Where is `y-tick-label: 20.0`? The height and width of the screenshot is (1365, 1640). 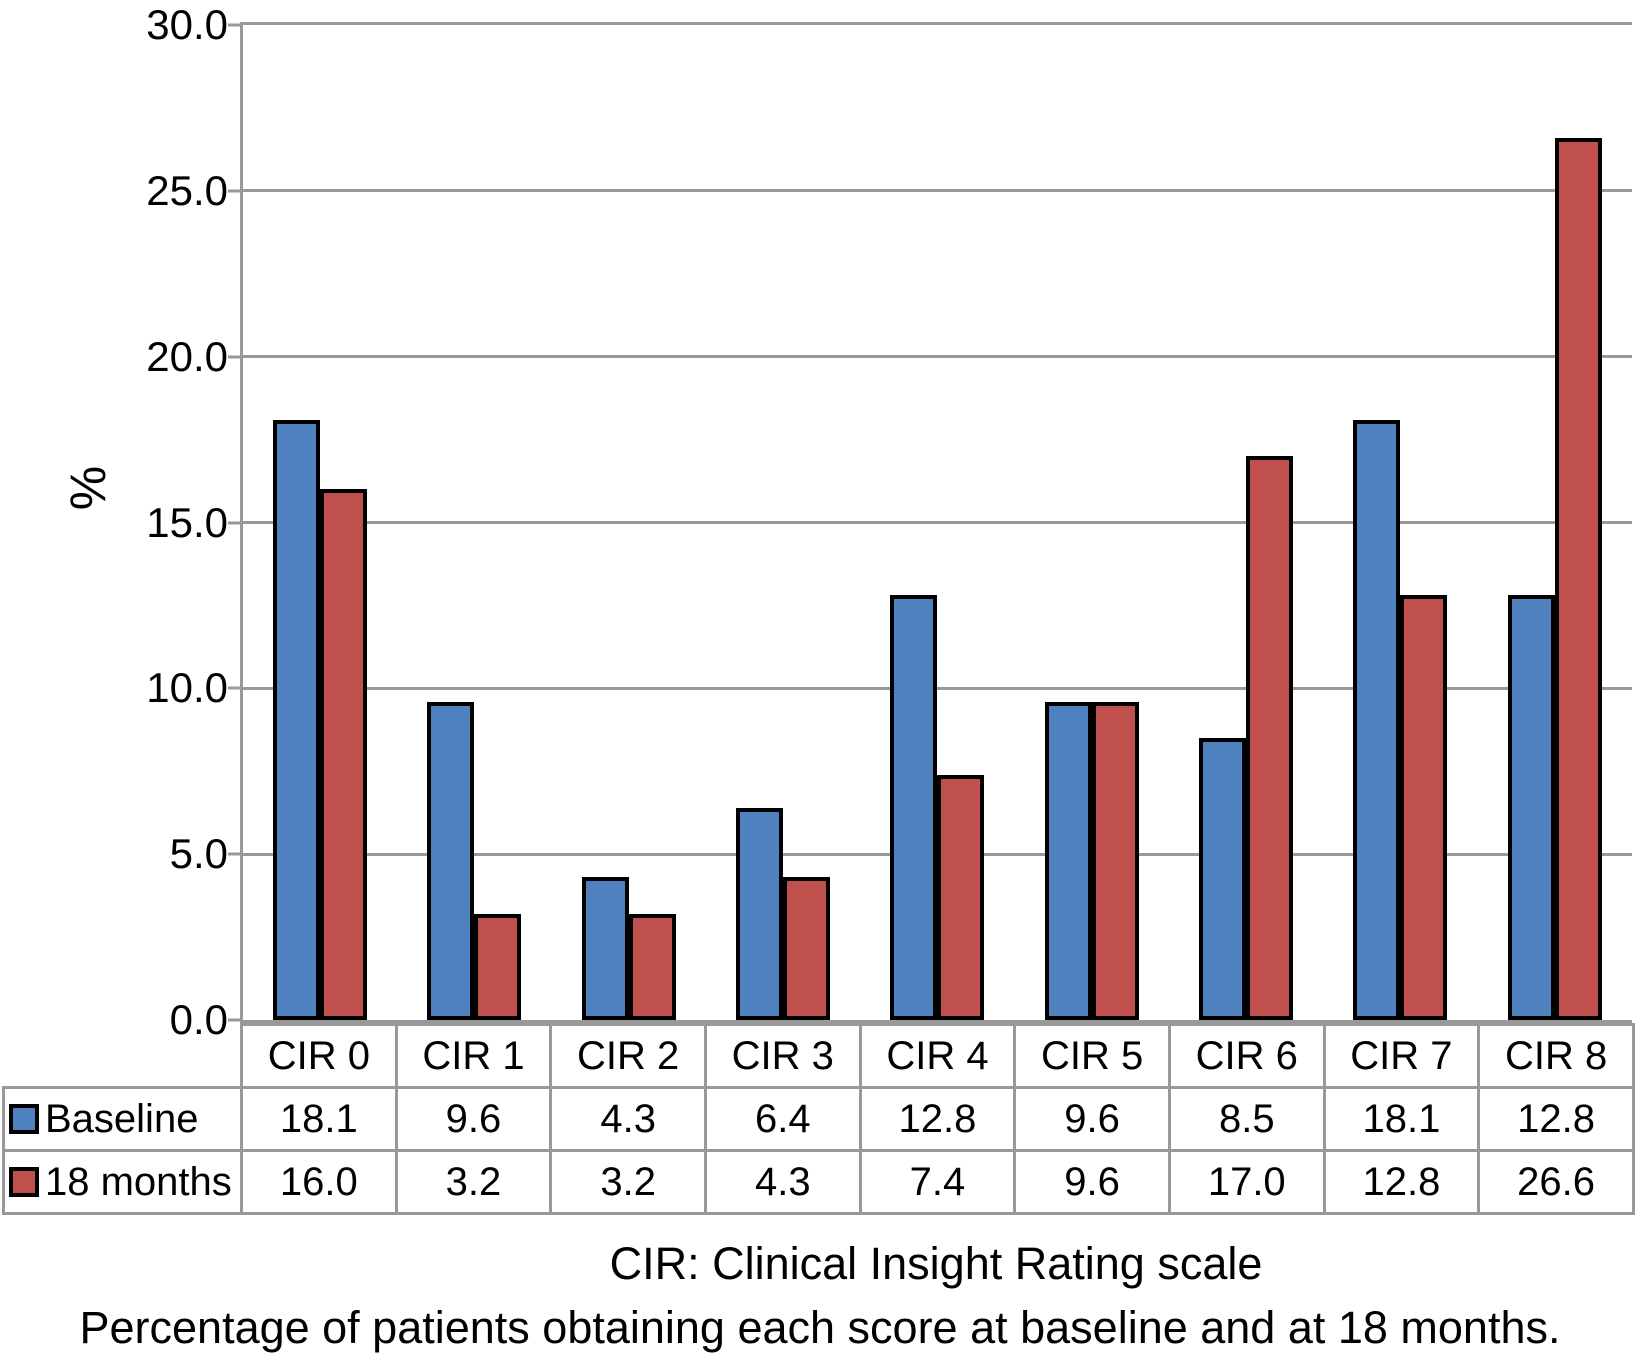 y-tick-label: 20.0 is located at coordinates (187, 356).